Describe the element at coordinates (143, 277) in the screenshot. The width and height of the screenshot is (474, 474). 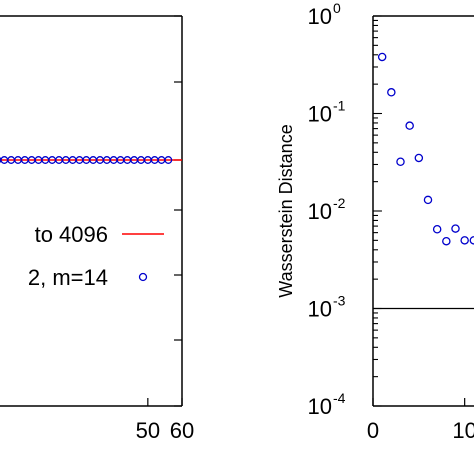
I see `legend-entry-marker-swatch` at that location.